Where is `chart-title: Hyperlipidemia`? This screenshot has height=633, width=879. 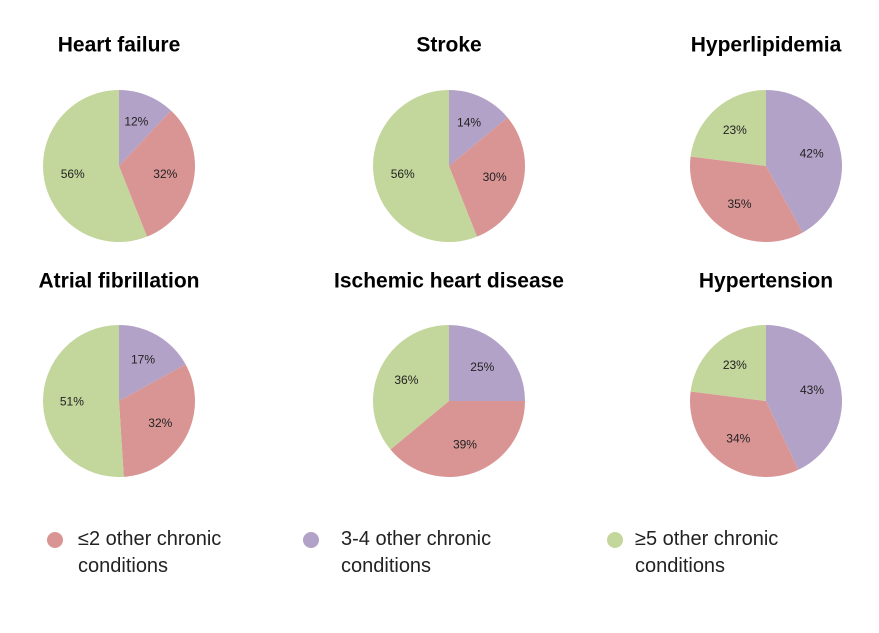 chart-title: Hyperlipidemia is located at coordinates (766, 45).